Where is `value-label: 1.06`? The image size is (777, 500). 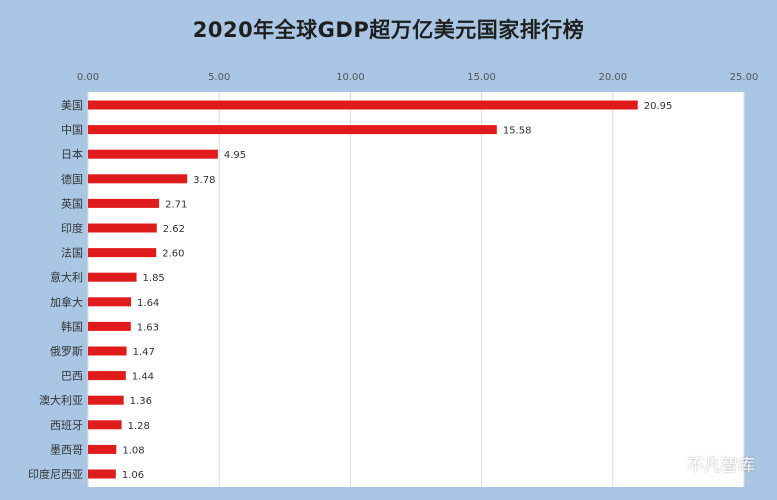 value-label: 1.06 is located at coordinates (133, 475).